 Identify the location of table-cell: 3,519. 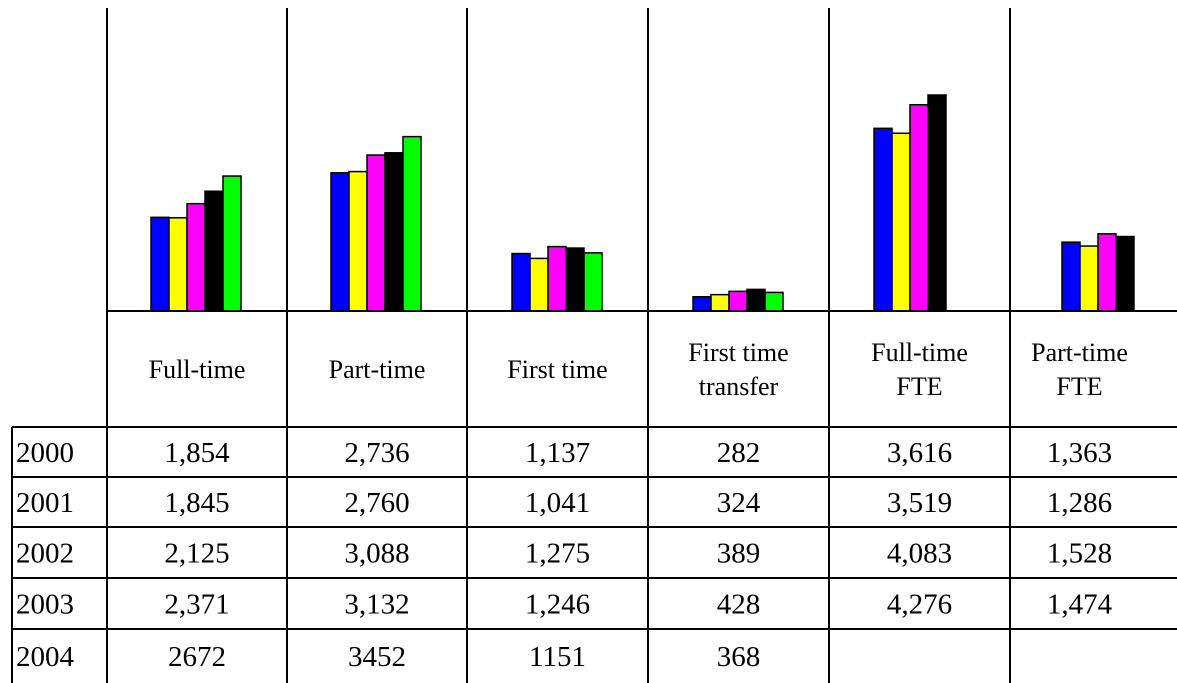
(919, 503).